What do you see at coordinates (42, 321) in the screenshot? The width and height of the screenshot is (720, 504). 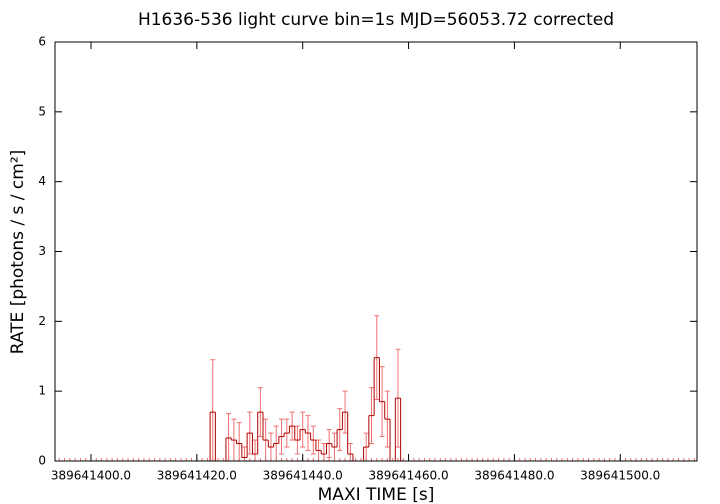 I see `y-tick-label: 2` at bounding box center [42, 321].